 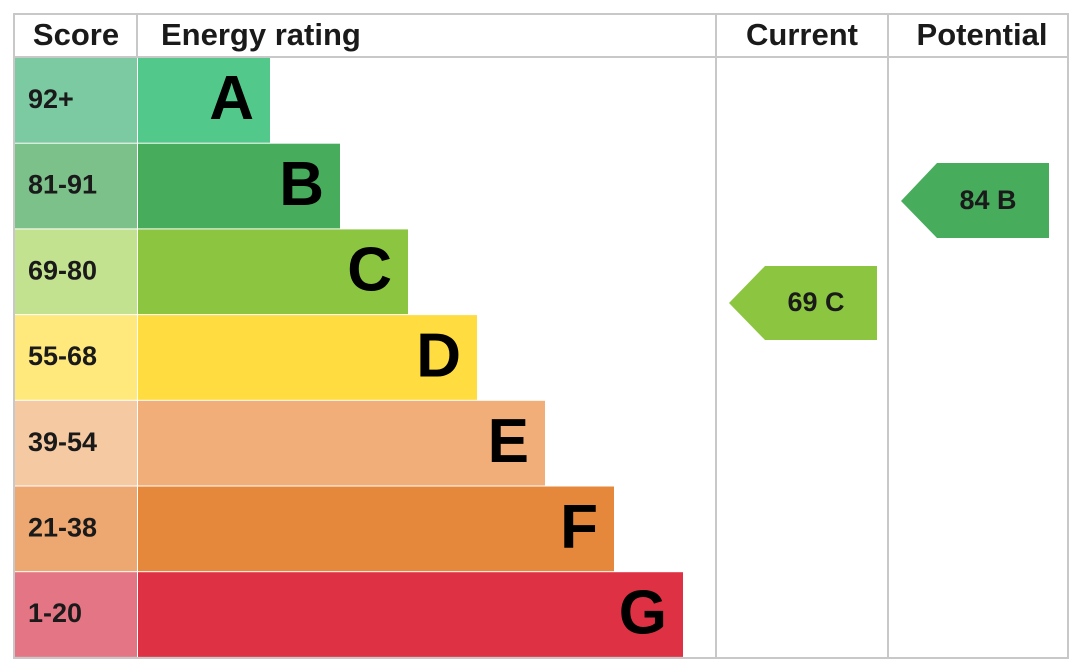 I want to click on rating-letter: D, so click(x=438, y=355).